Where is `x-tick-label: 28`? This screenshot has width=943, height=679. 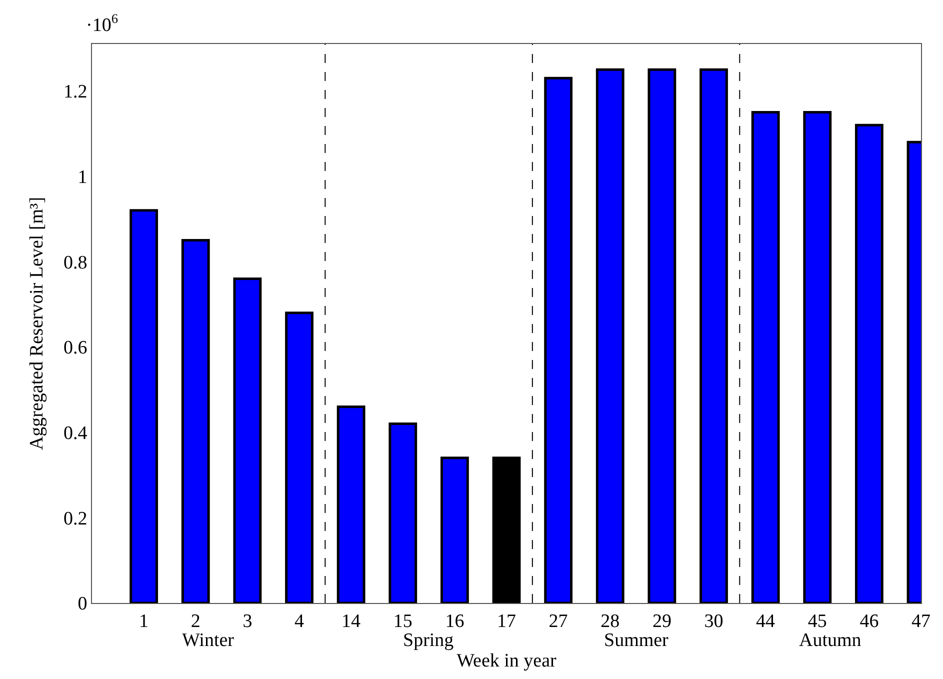 x-tick-label: 28 is located at coordinates (610, 621).